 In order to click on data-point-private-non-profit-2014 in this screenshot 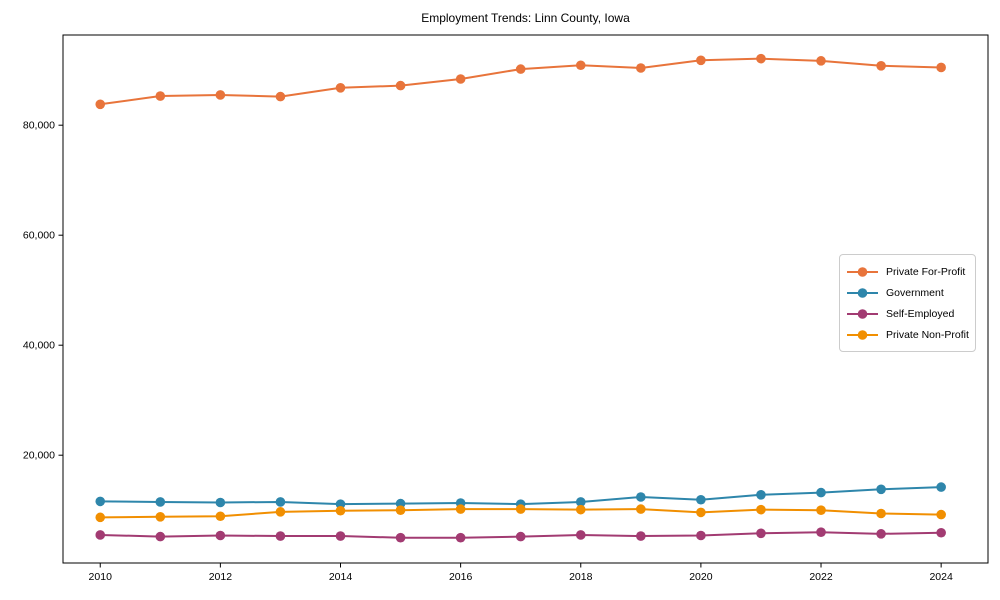, I will do `click(340, 510)`.